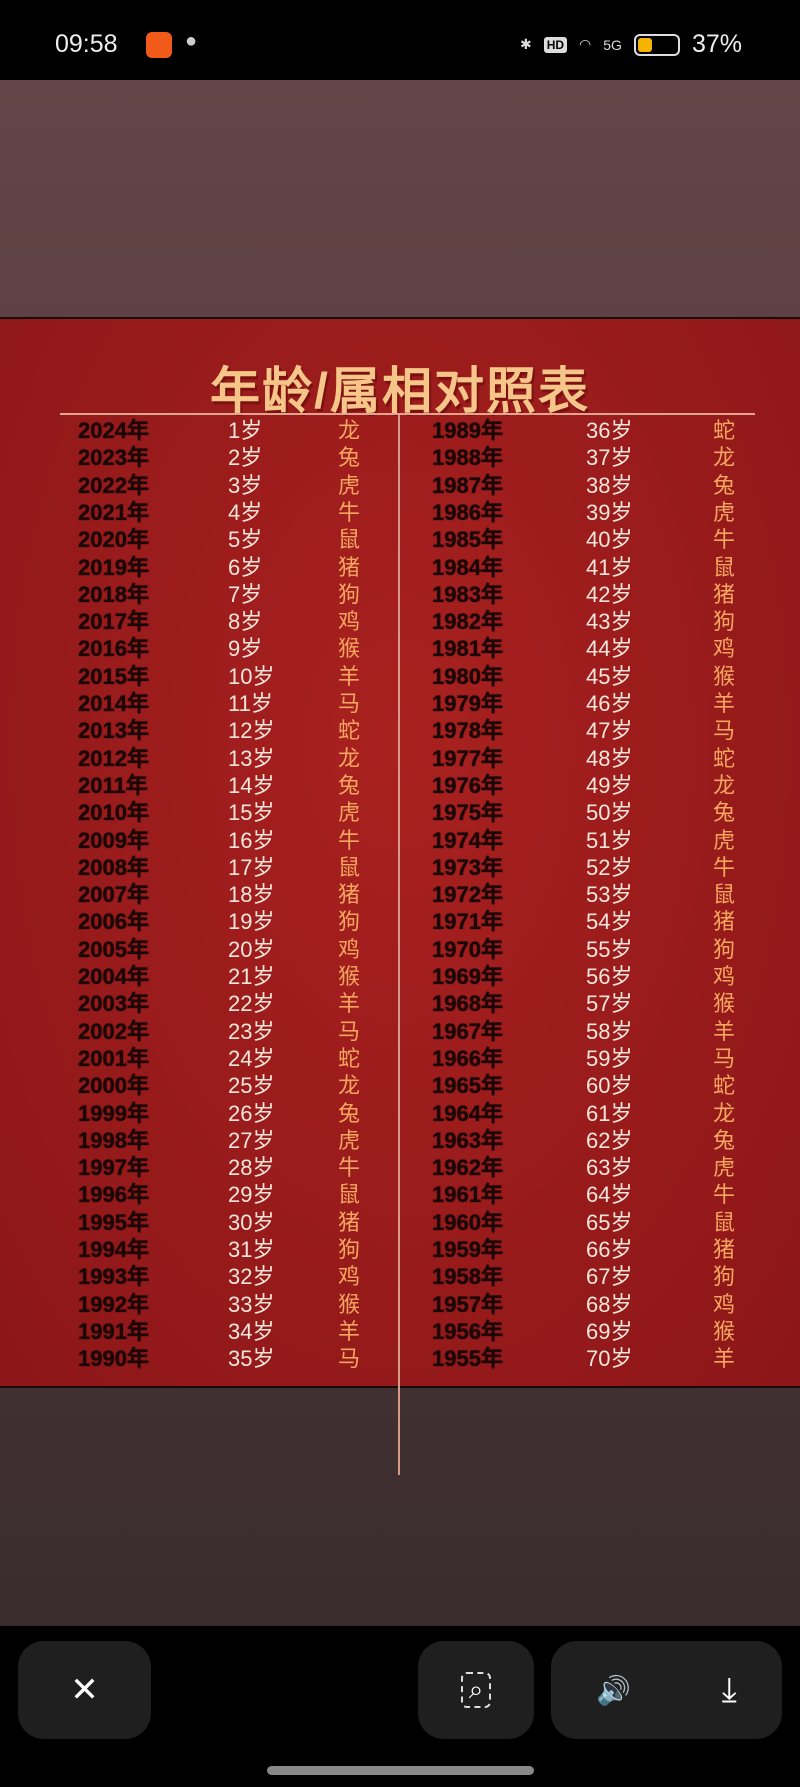 The height and width of the screenshot is (1787, 800). What do you see at coordinates (400, 567) in the screenshot?
I see `table-row: 2019年 6岁 猪` at bounding box center [400, 567].